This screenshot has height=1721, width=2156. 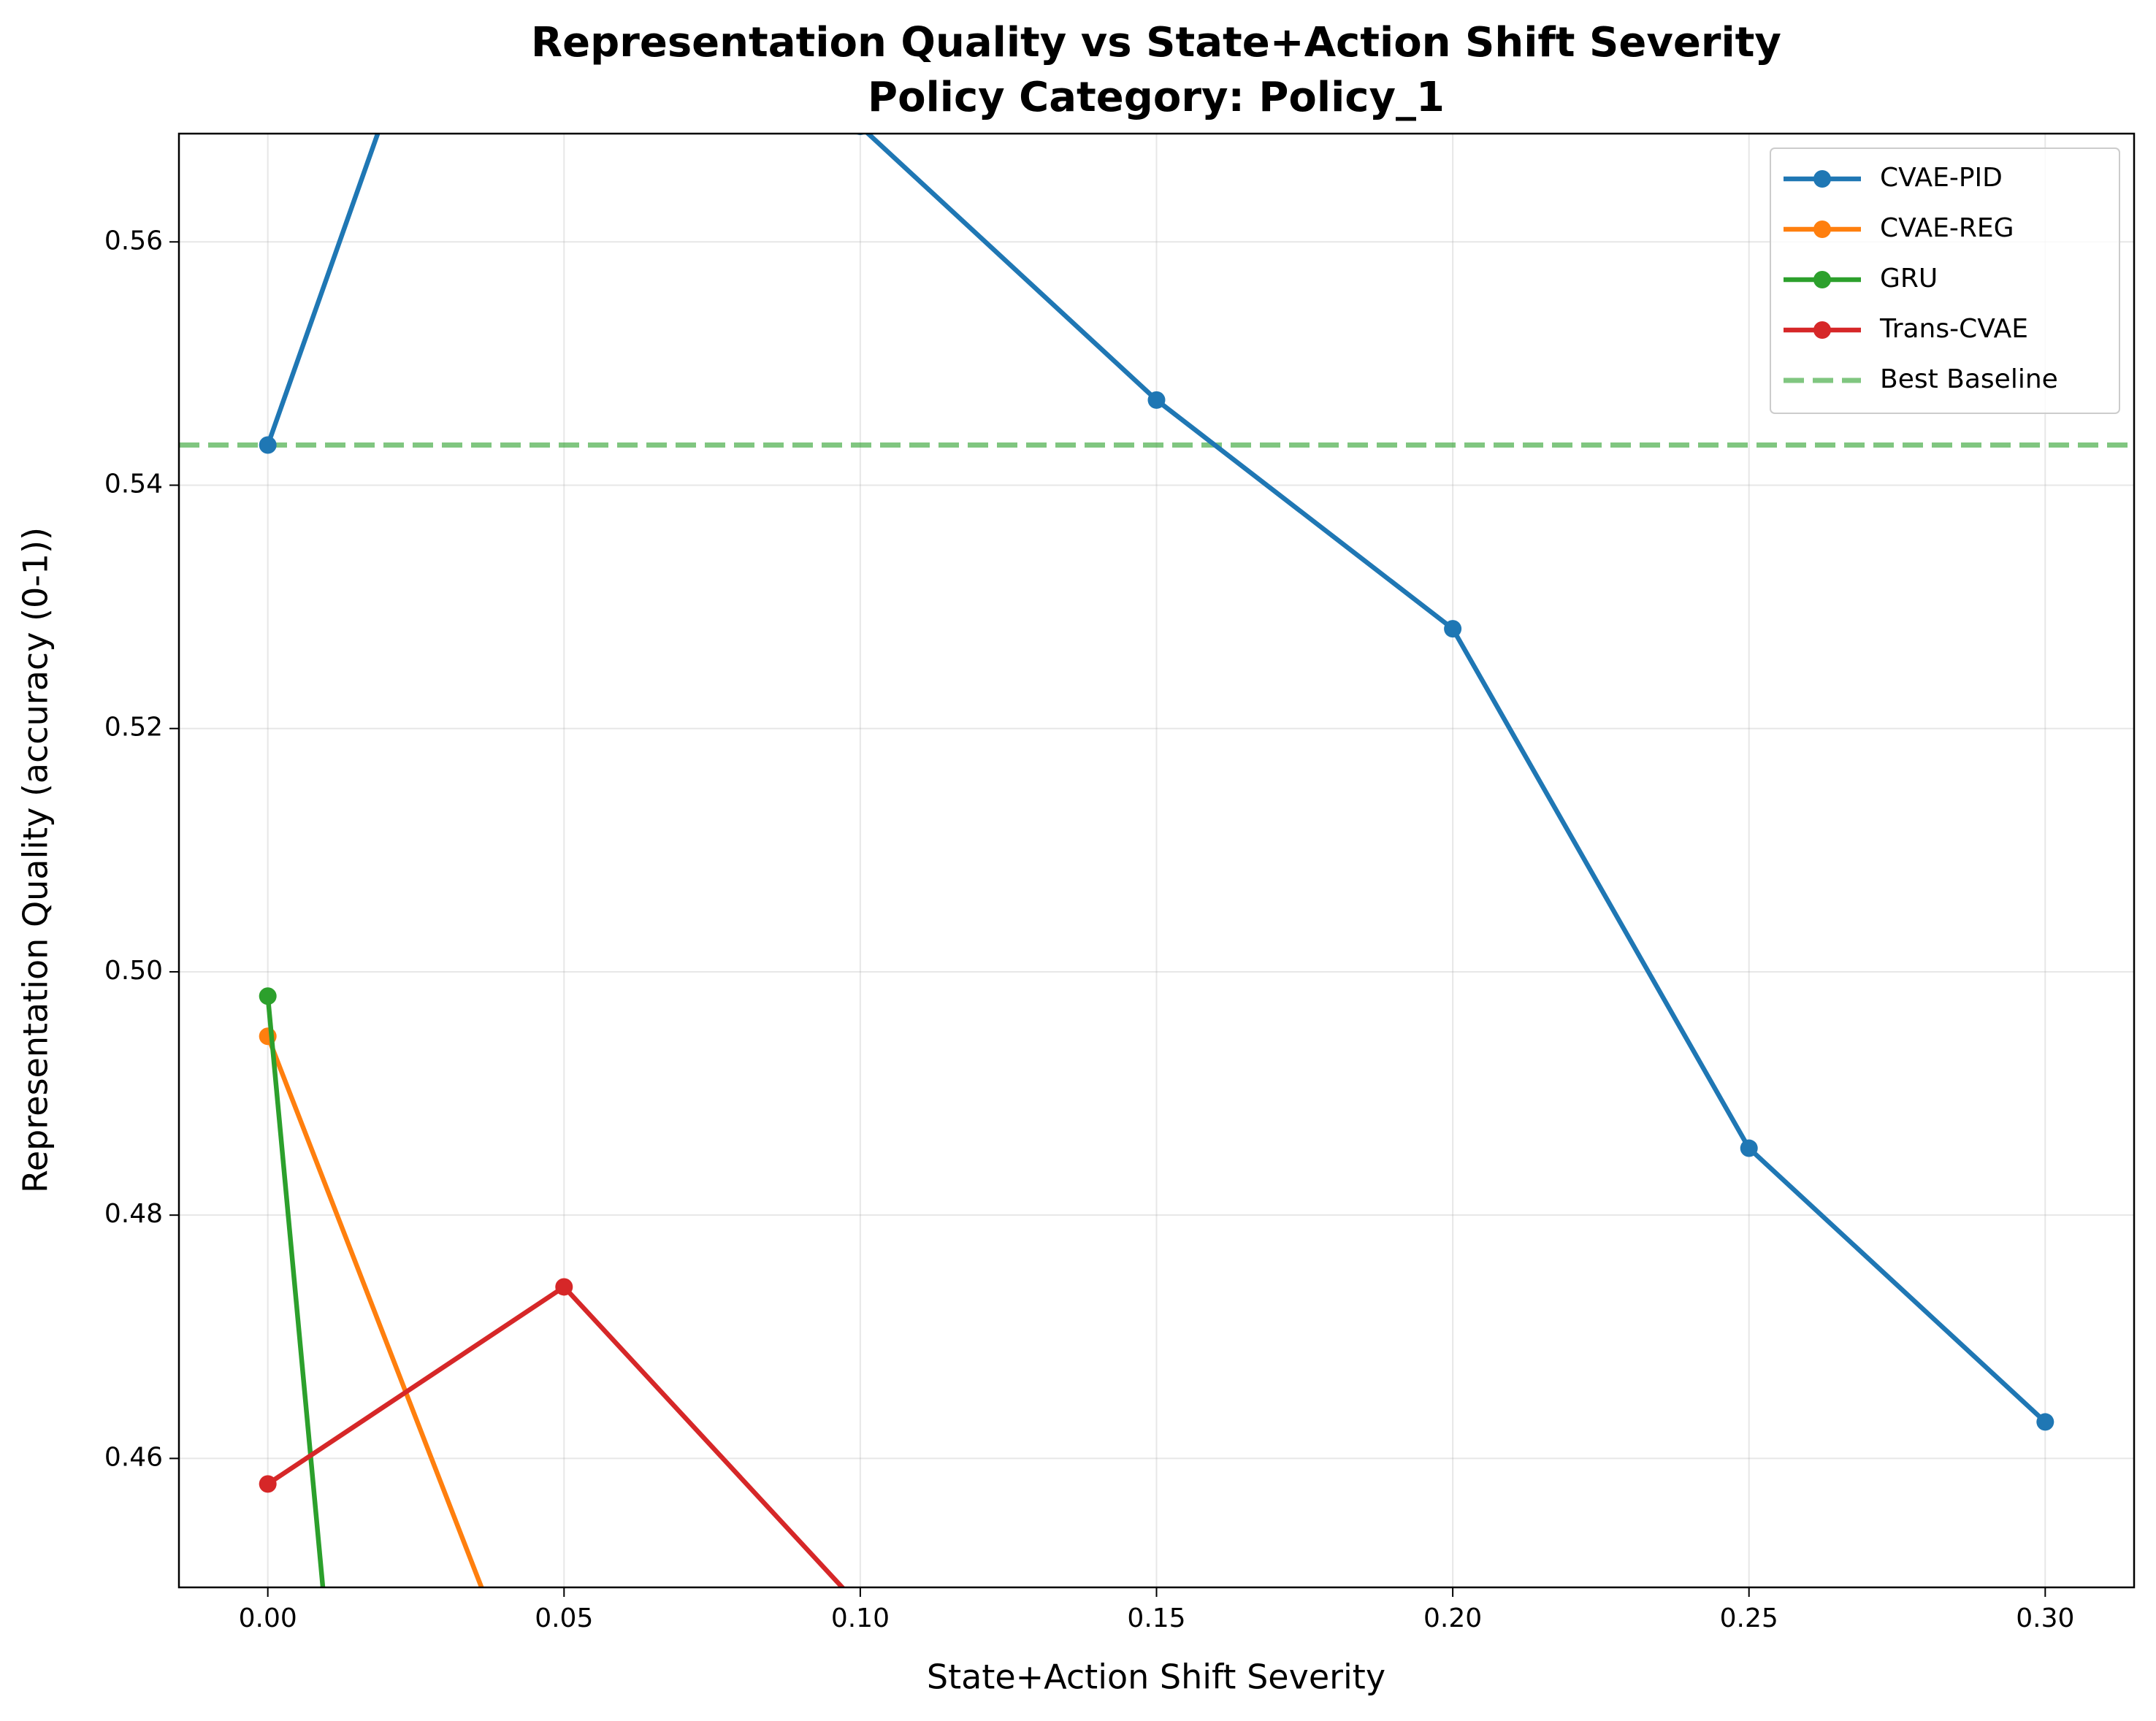 What do you see at coordinates (36, 860) in the screenshot?
I see `y-axis-label: Representation Quality (accuracy (0-1))` at bounding box center [36, 860].